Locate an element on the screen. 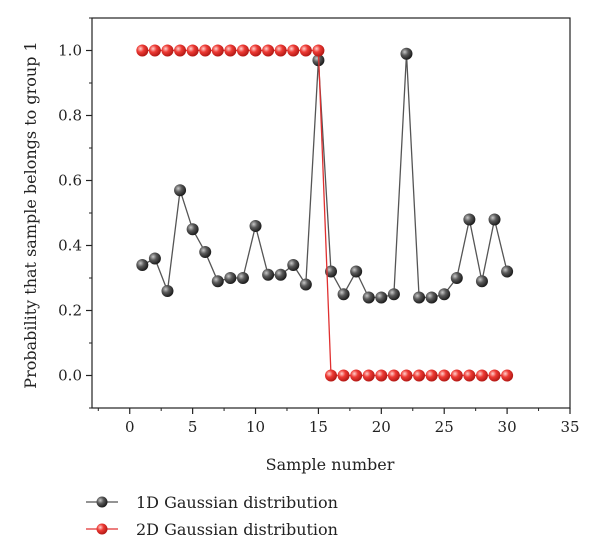 The width and height of the screenshot is (600, 557). x-tick-label: 20 is located at coordinates (381, 427).